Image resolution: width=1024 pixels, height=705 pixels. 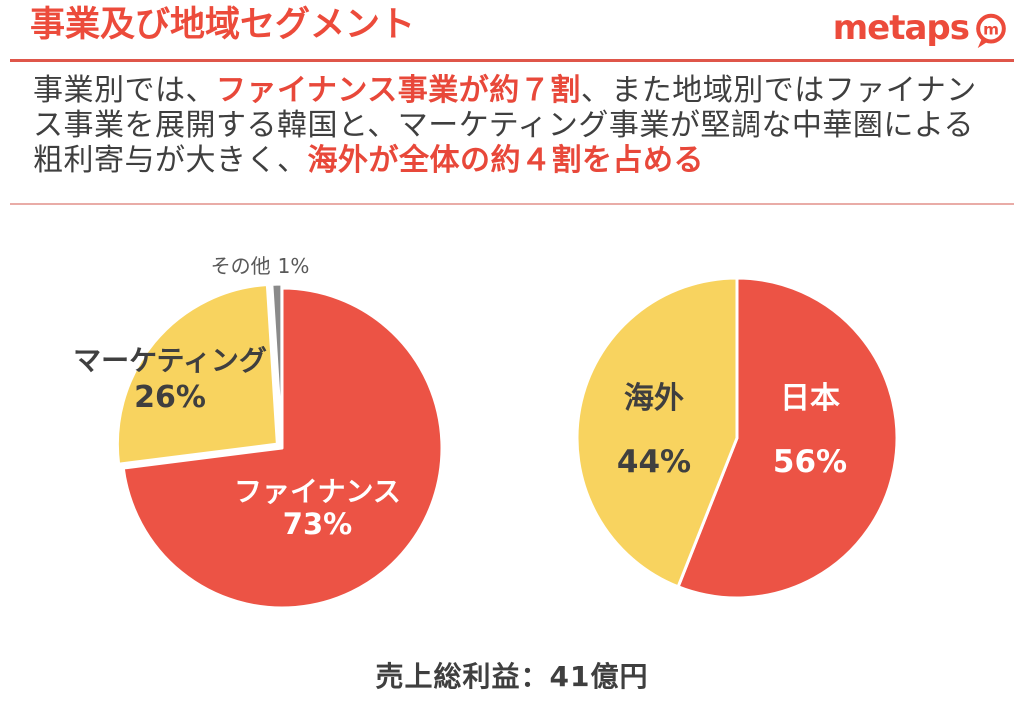 I want to click on pie-label-finance-name: ファイナンス, so click(x=317, y=491).